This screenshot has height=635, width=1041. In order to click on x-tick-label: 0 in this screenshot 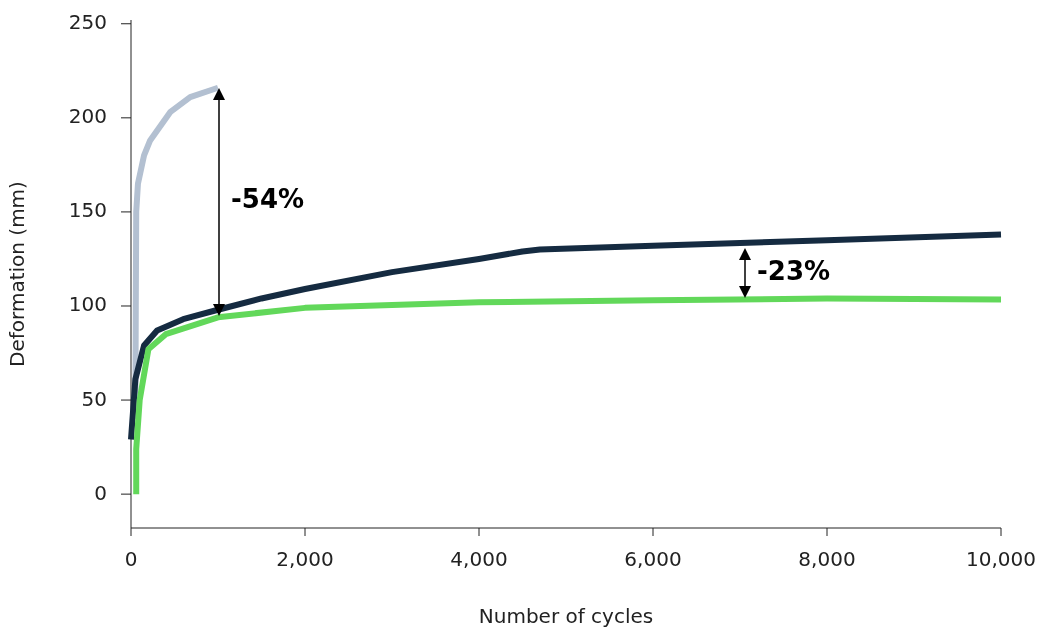, I will do `click(131, 559)`.